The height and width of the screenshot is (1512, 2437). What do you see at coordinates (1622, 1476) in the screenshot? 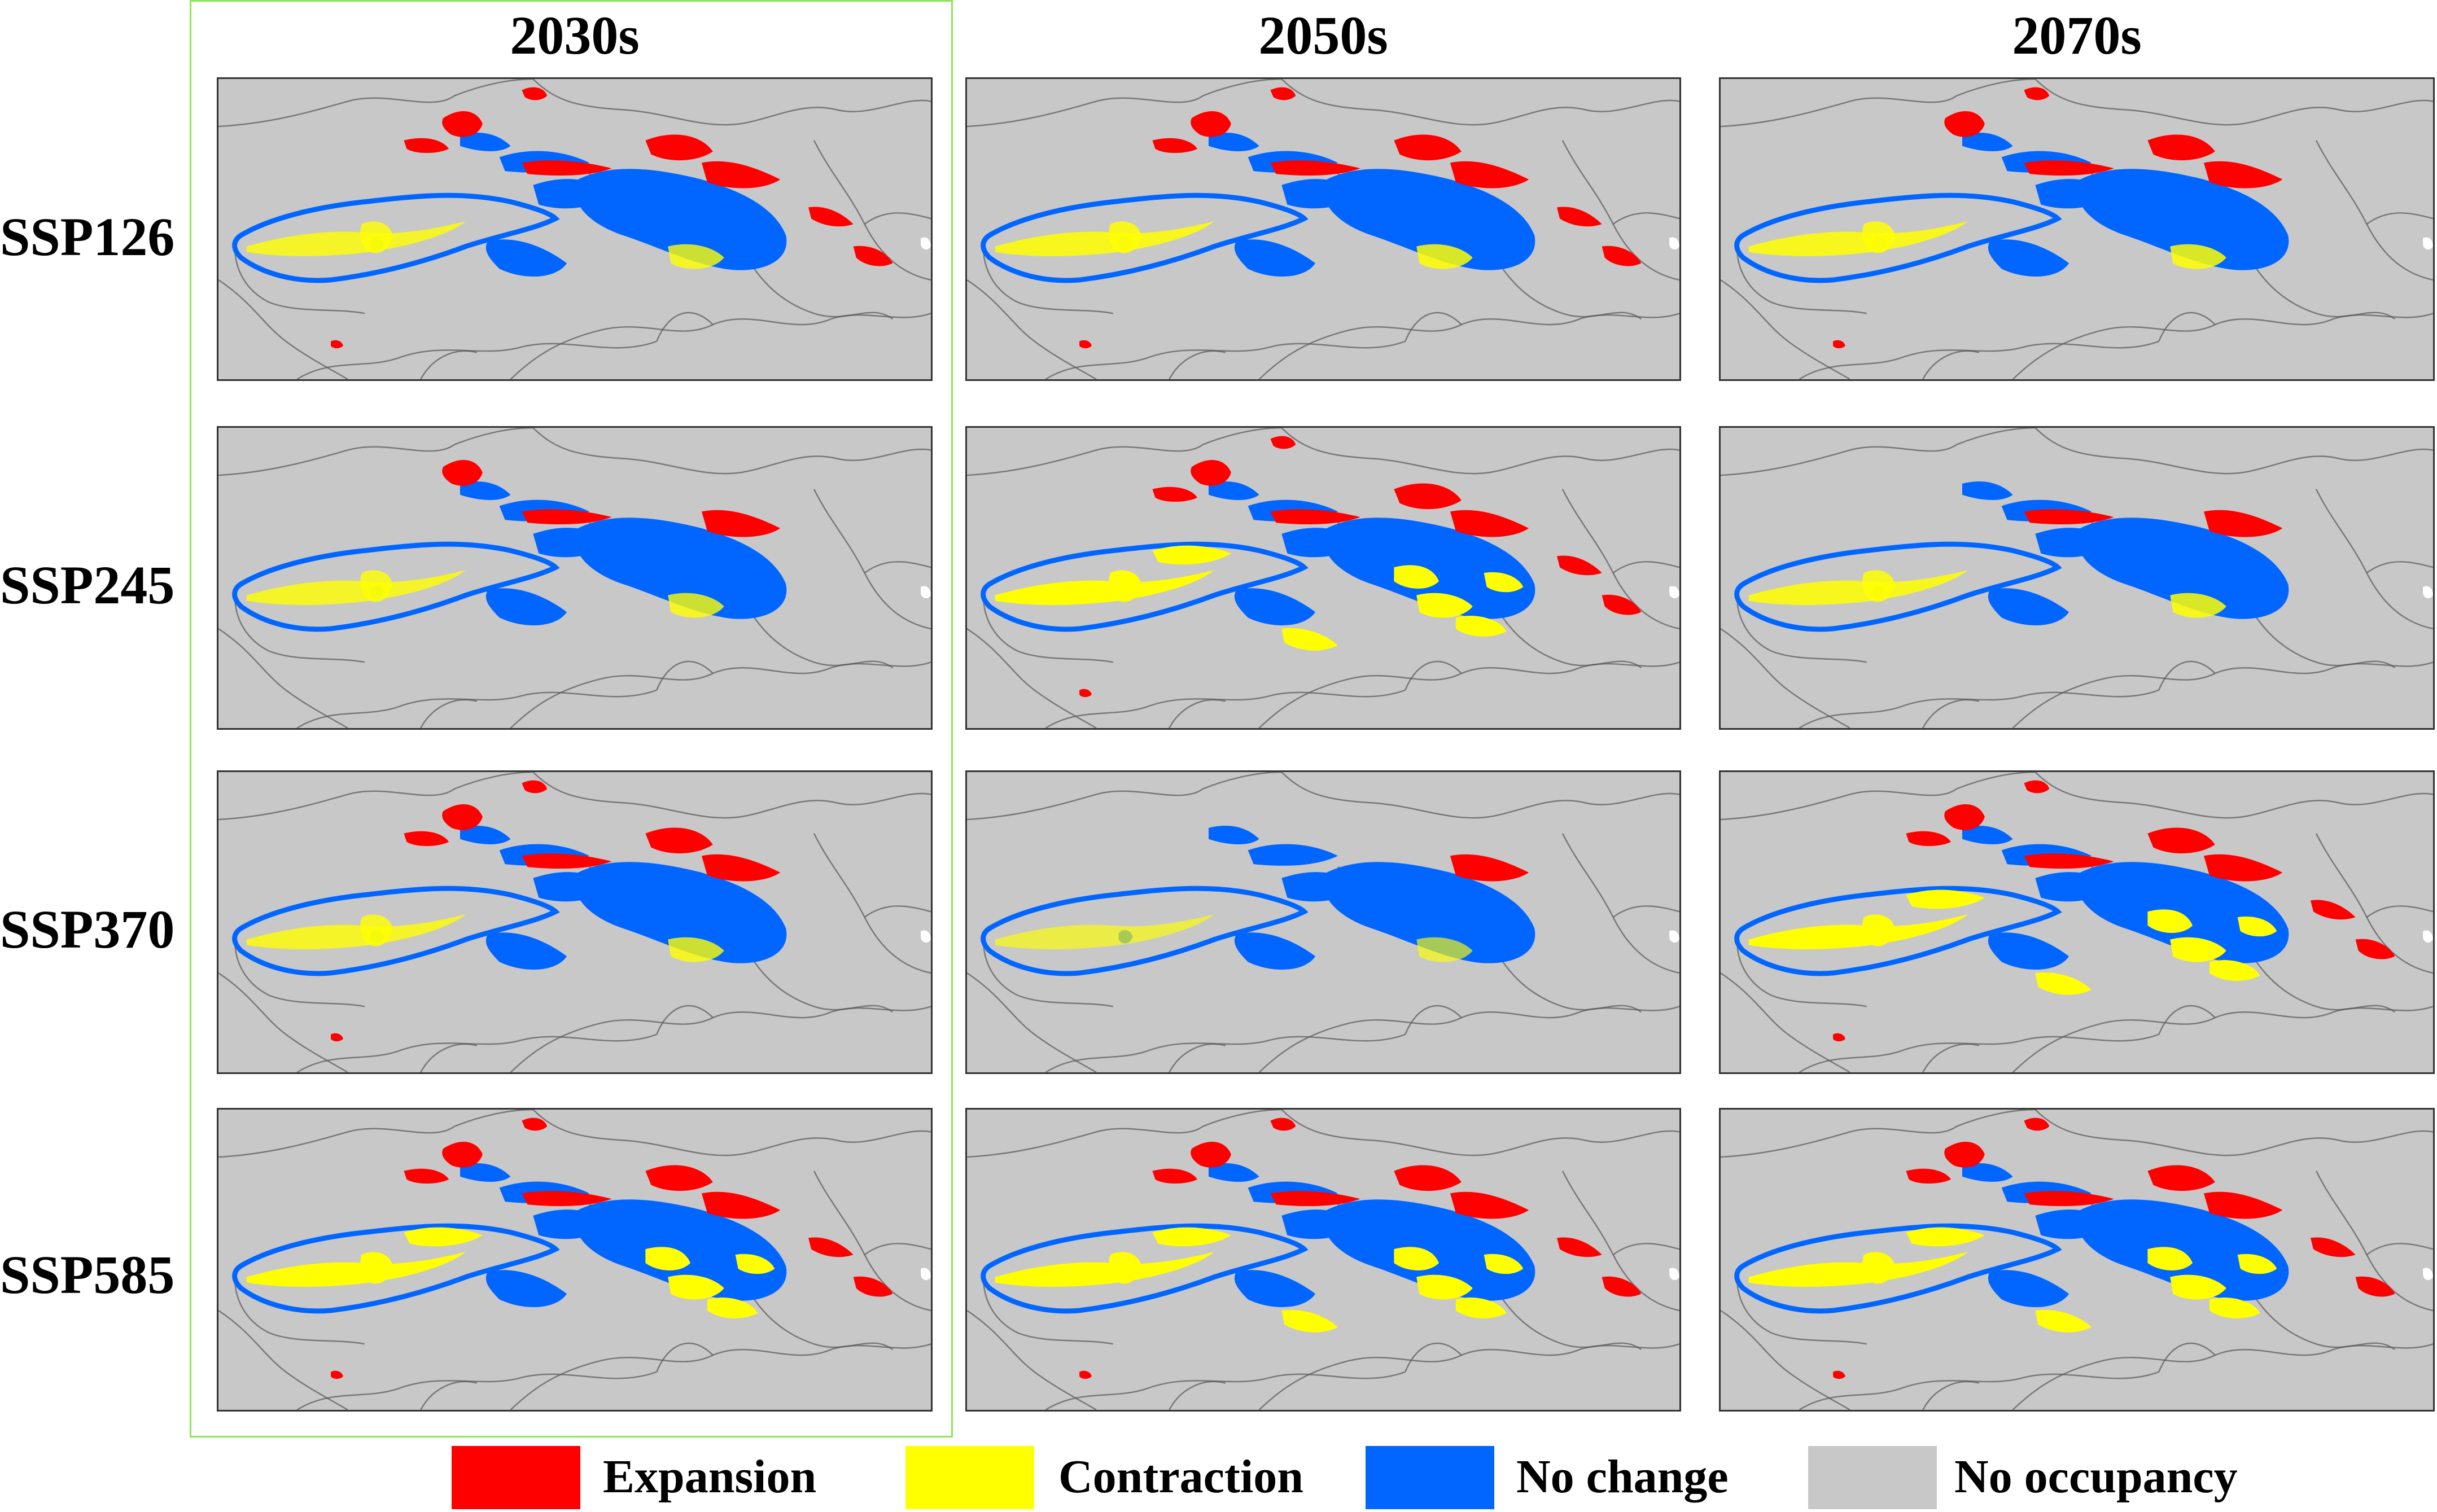
I see `legend-label-2: No change` at bounding box center [1622, 1476].